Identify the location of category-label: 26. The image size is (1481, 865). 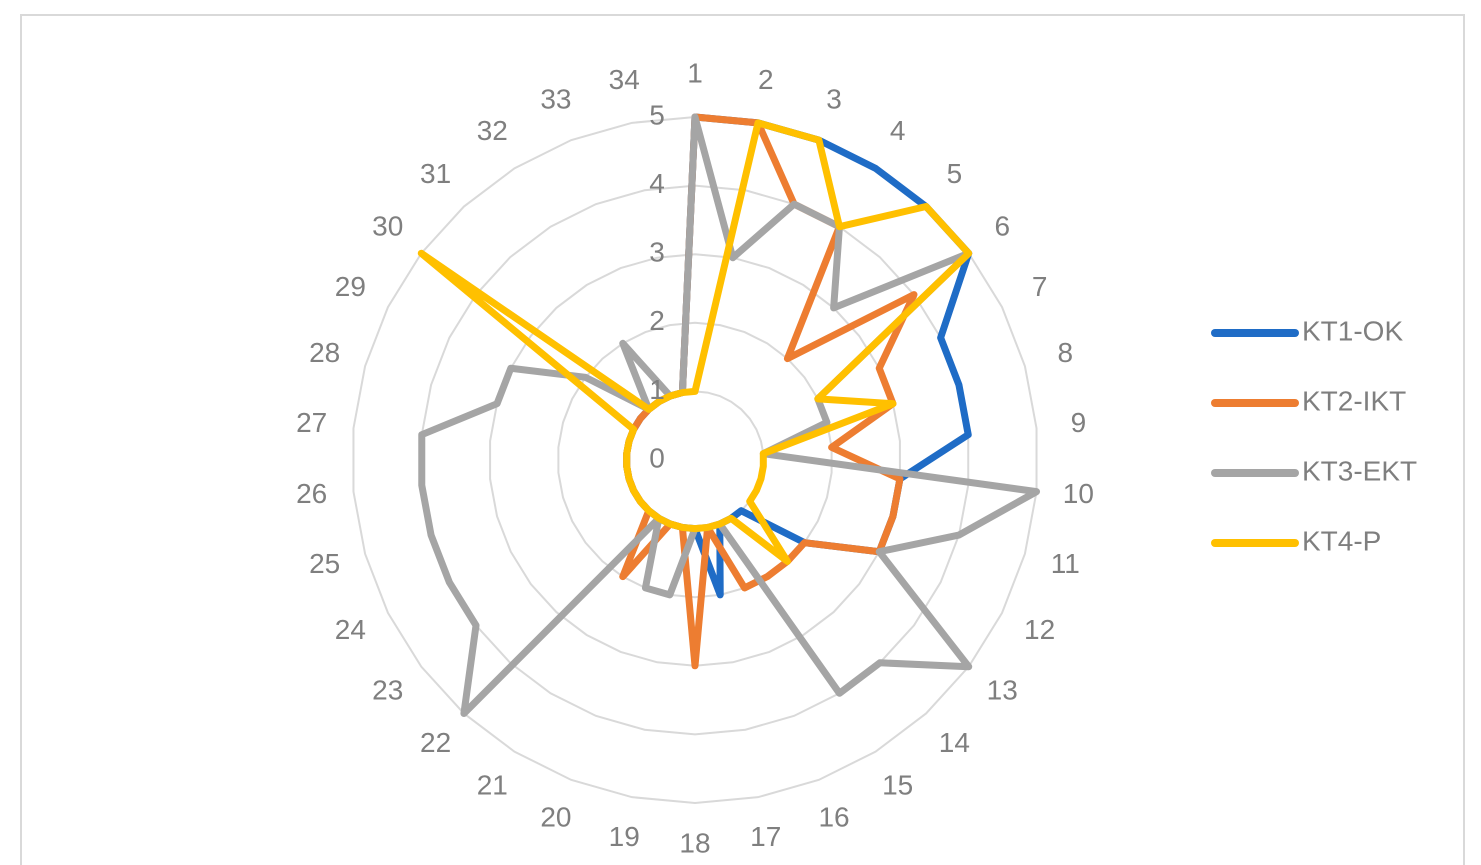
(311, 493).